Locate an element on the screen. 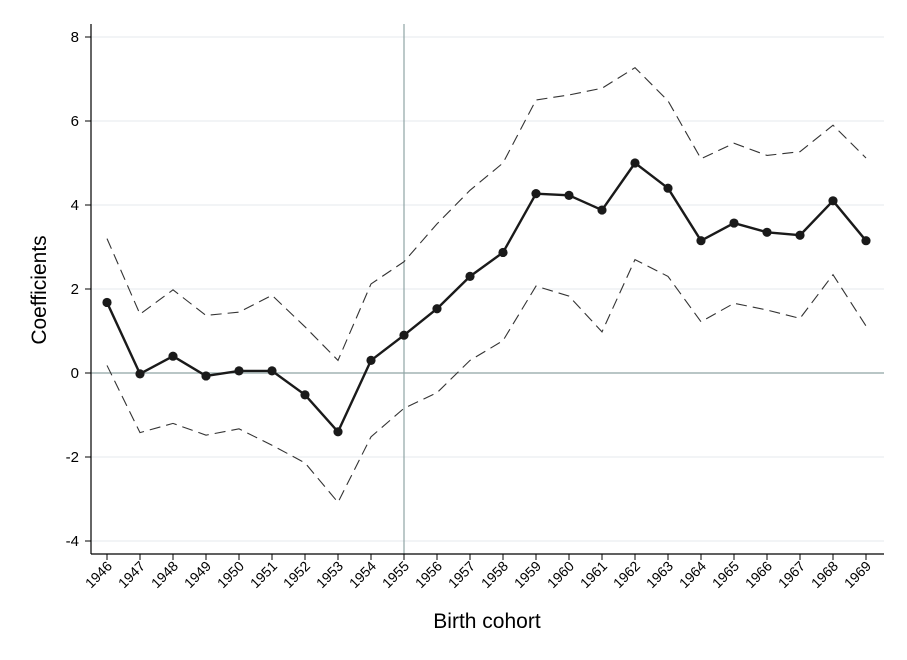  point-1964 is located at coordinates (701, 241).